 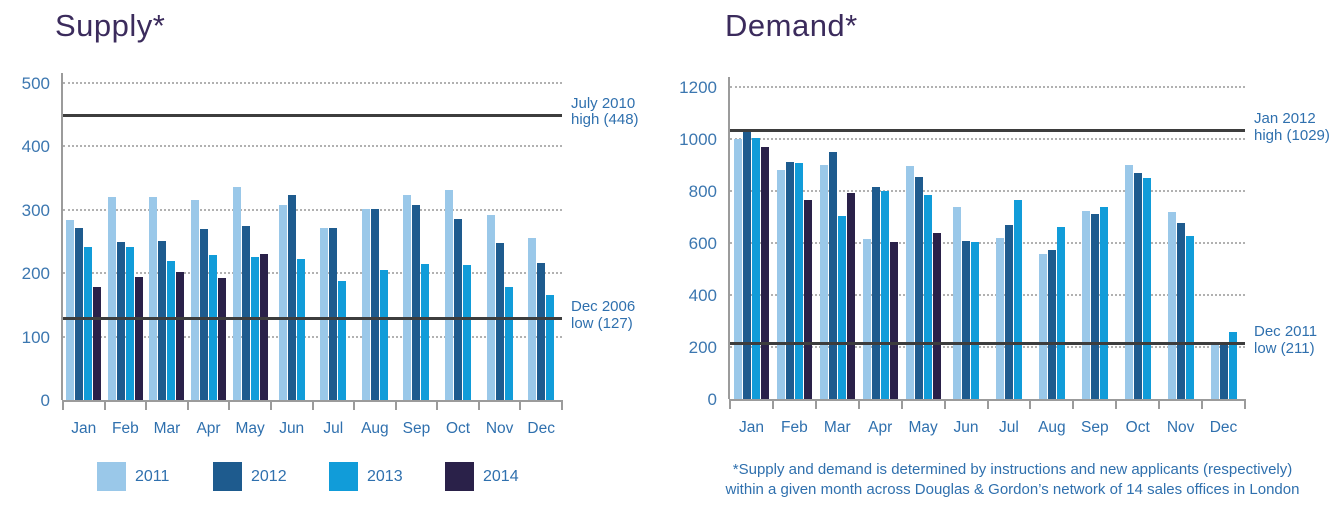 I want to click on x-axis-label-oct: Oct, so click(x=458, y=428).